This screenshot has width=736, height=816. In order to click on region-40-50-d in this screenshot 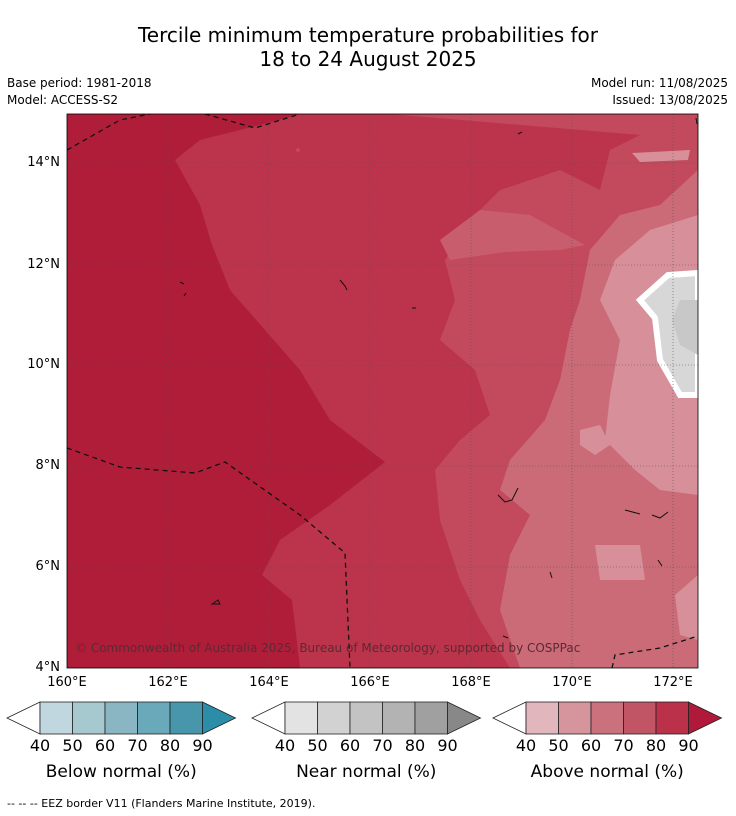, I will do `click(595, 440)`.